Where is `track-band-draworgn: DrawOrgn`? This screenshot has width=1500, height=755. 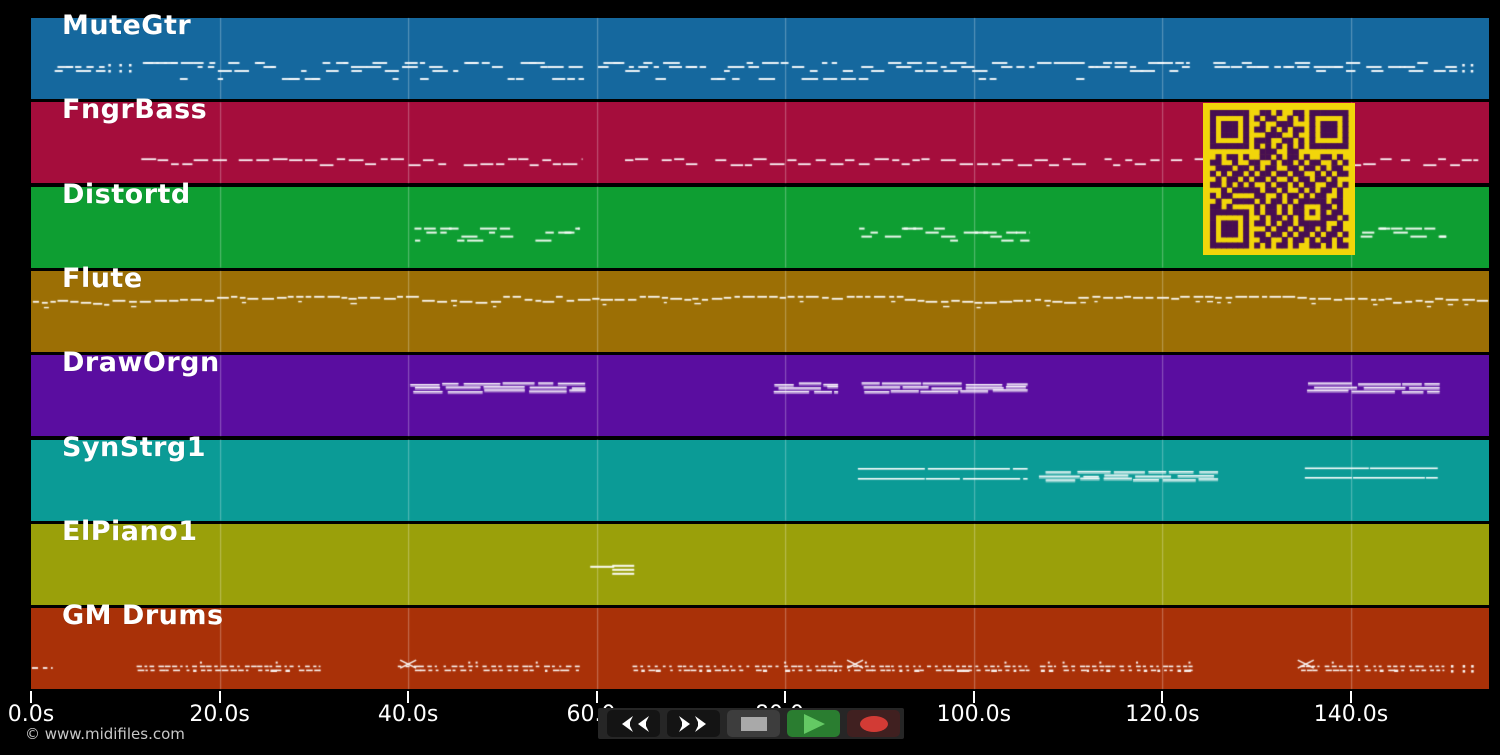 track-band-draworgn: DrawOrgn is located at coordinates (760, 392).